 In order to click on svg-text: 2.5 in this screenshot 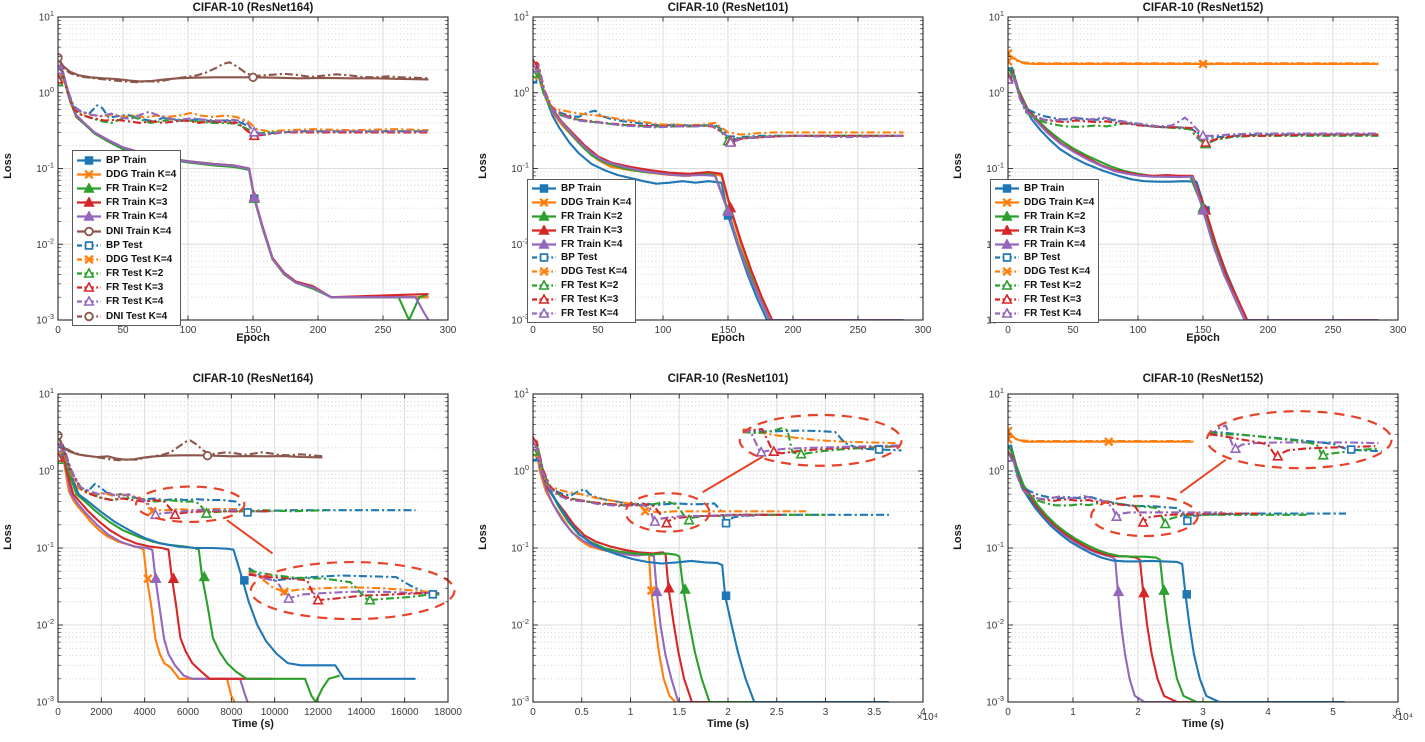, I will do `click(777, 712)`.